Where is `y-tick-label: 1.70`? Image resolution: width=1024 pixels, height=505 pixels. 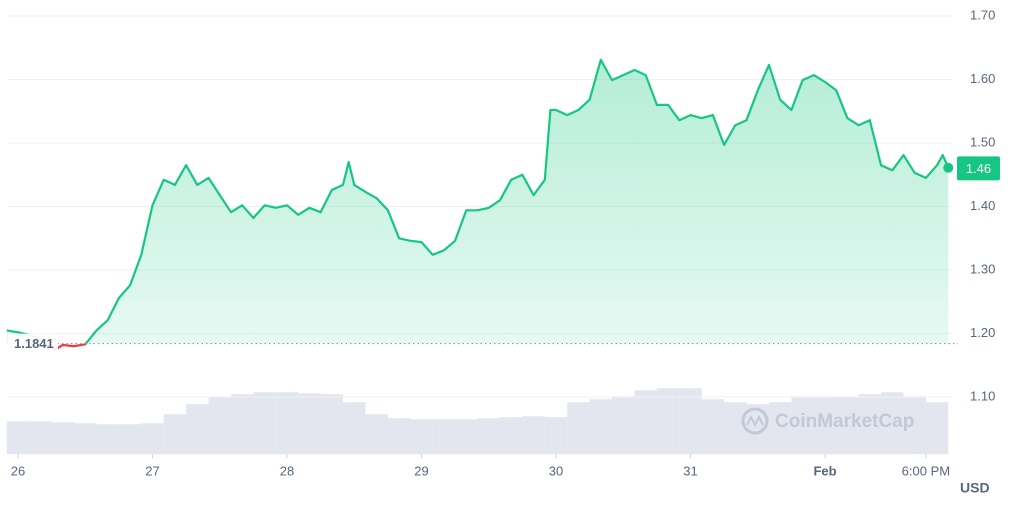
y-tick-label: 1.70 is located at coordinates (982, 14).